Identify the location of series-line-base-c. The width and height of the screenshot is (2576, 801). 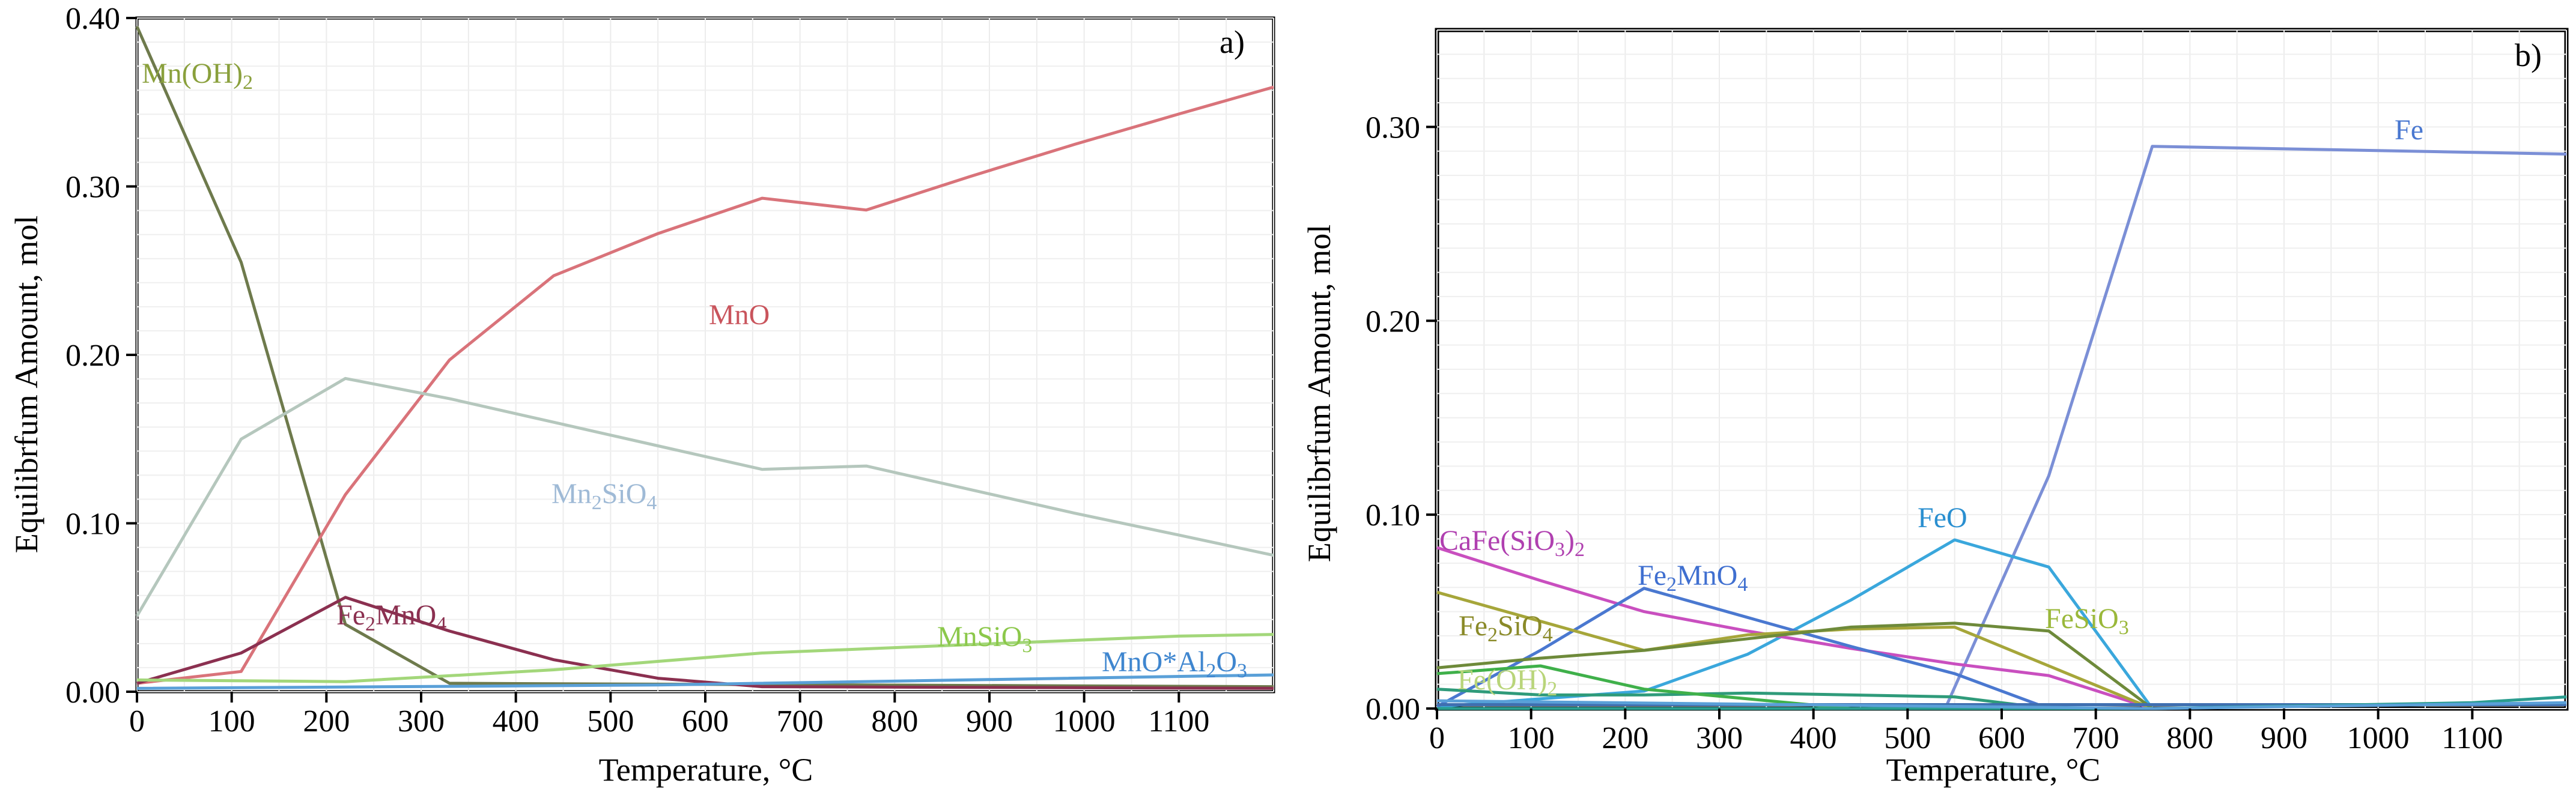
(2002, 704).